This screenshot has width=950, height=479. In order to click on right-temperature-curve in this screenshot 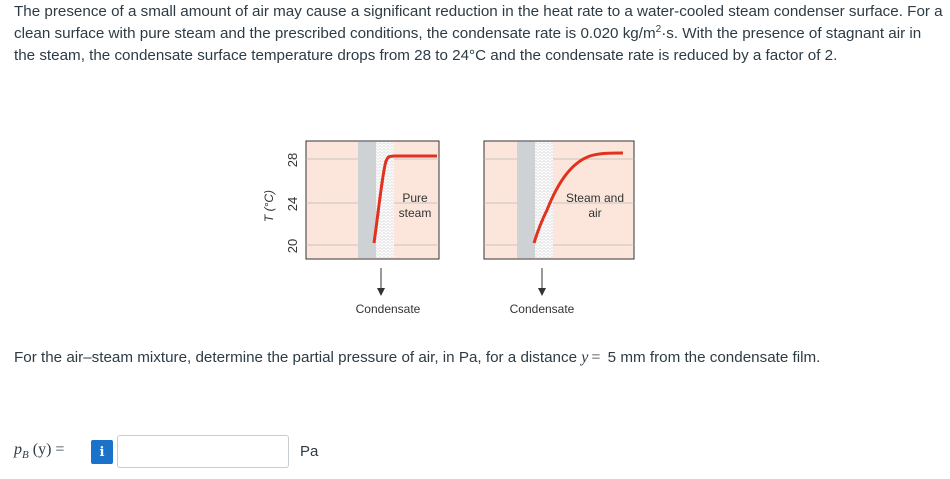, I will do `click(578, 197)`.